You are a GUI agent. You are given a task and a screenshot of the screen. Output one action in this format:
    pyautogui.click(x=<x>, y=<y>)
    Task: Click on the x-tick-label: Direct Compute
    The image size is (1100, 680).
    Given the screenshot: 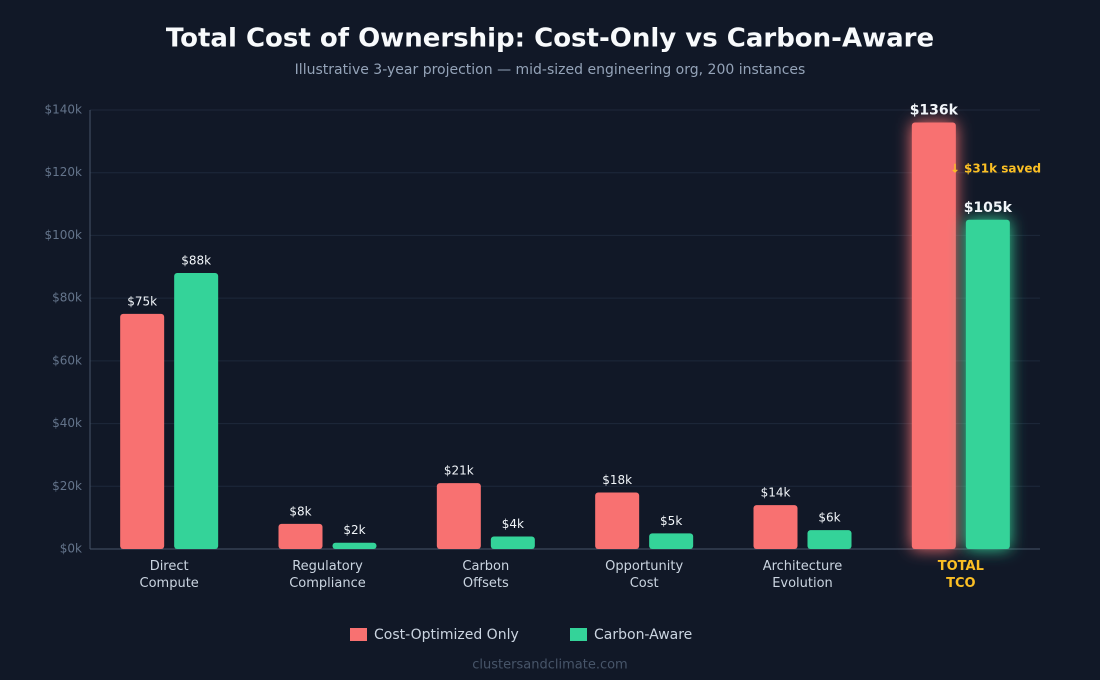 What is the action you would take?
    pyautogui.click(x=169, y=575)
    